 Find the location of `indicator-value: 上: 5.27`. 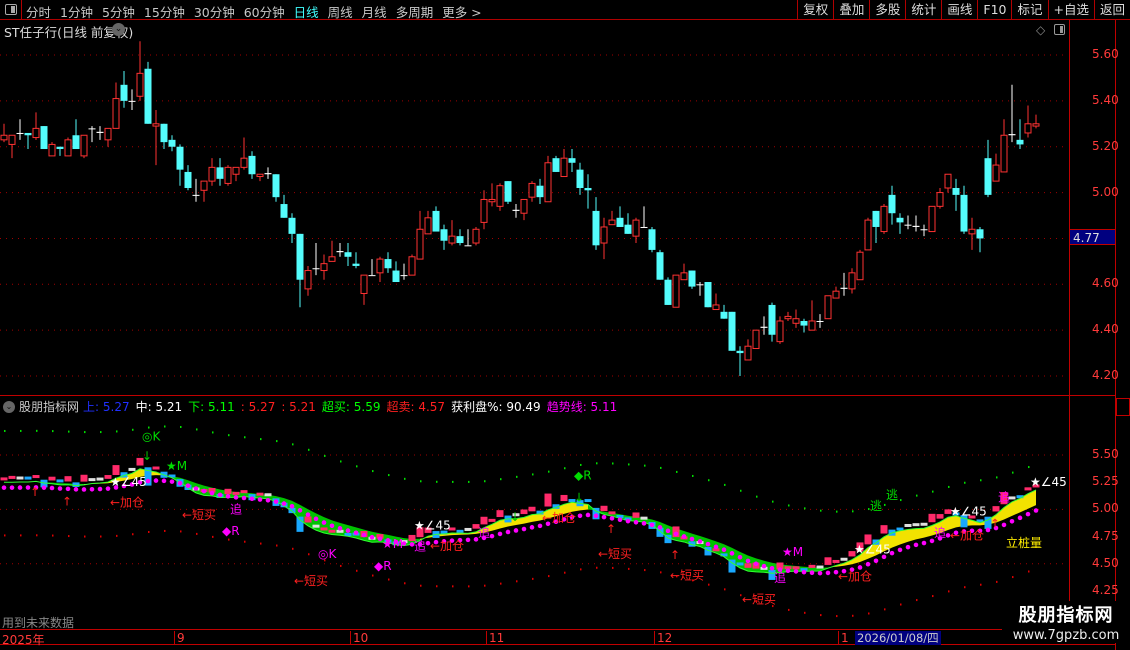

indicator-value: 上: 5.27 is located at coordinates (106, 407).